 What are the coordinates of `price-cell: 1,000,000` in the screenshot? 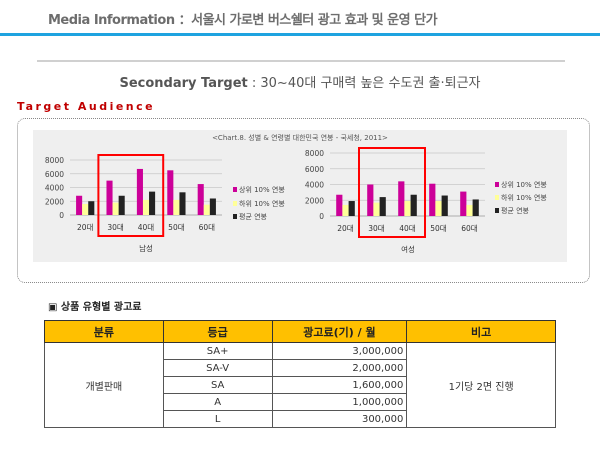 It's located at (339, 402).